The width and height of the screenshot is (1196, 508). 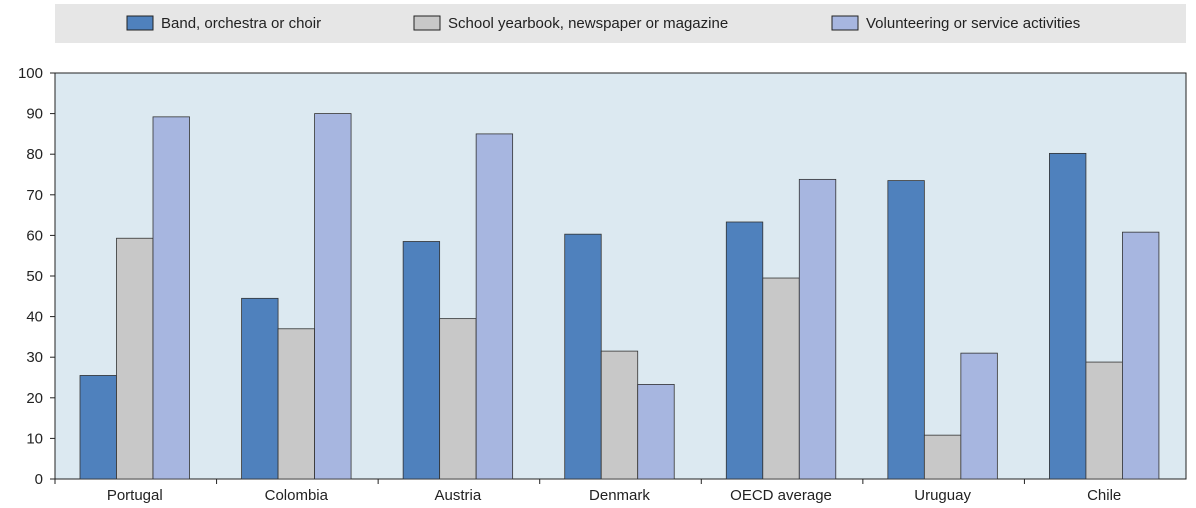 What do you see at coordinates (34, 438) in the screenshot?
I see `y-tick-label: 10` at bounding box center [34, 438].